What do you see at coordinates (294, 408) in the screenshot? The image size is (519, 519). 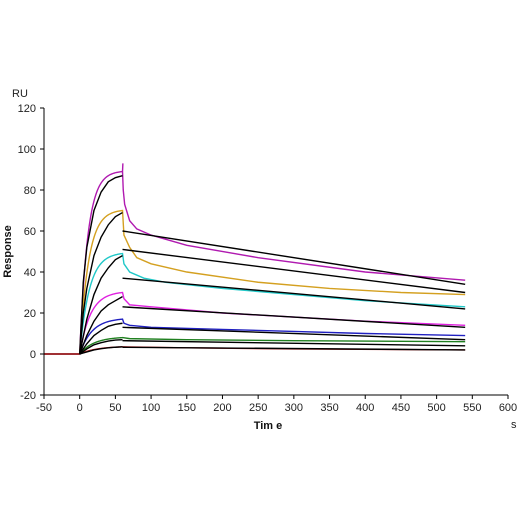 I see `x-tick-label: 300` at bounding box center [294, 408].